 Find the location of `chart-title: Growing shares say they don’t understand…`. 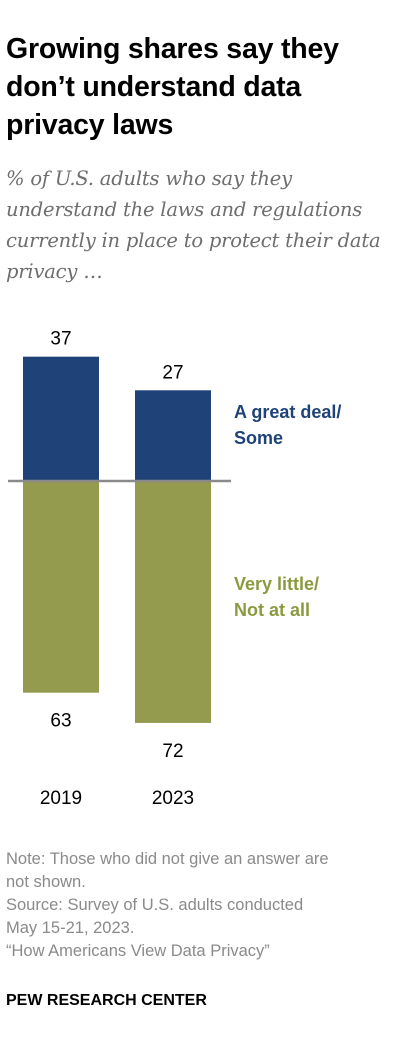

chart-title: Growing shares say they don’t understand… is located at coordinates (172, 87).